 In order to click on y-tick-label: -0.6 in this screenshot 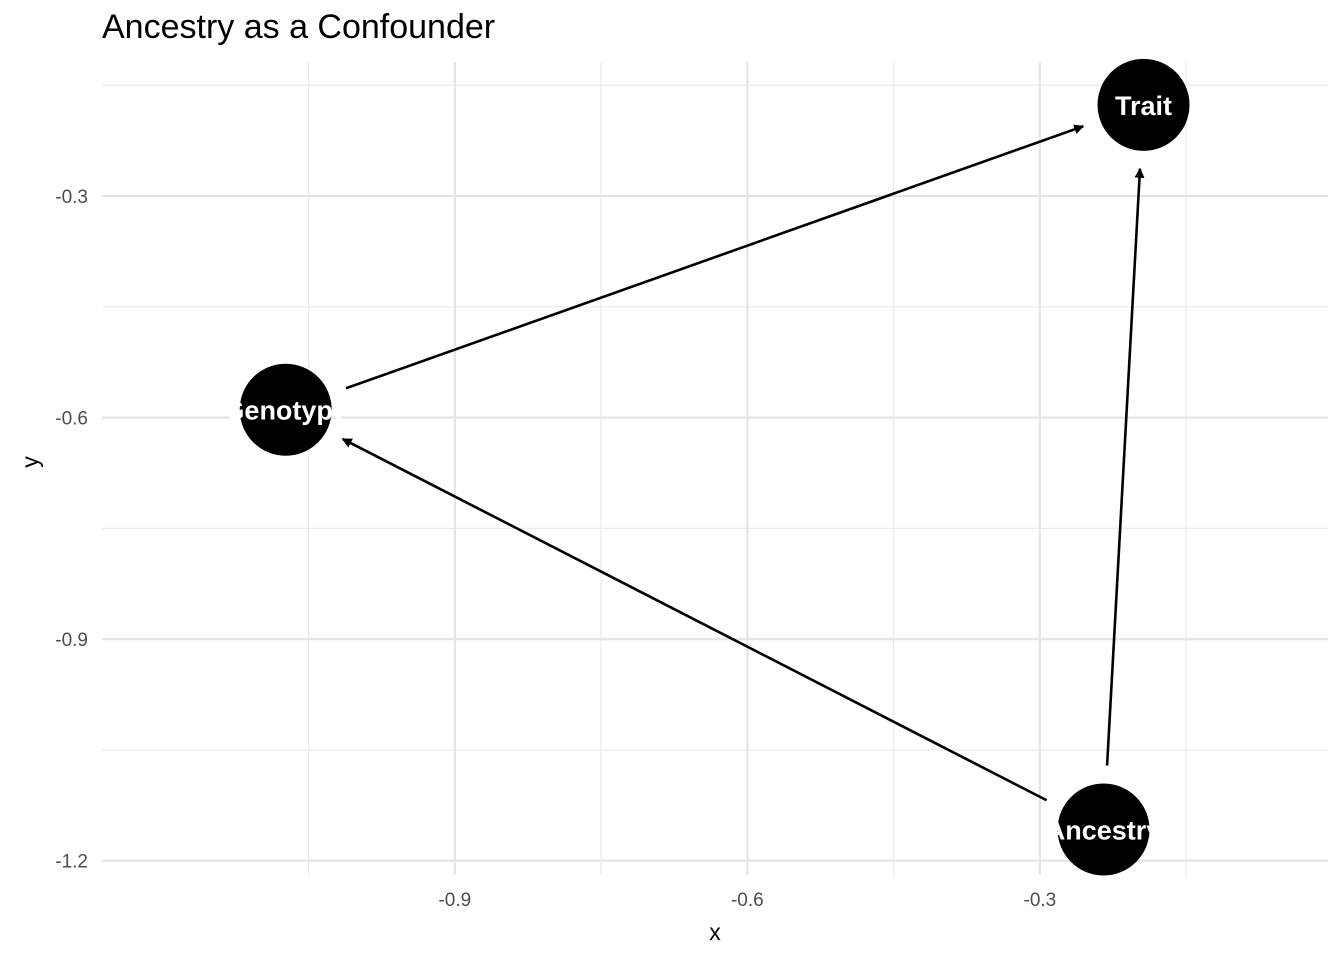, I will do `click(71, 419)`.